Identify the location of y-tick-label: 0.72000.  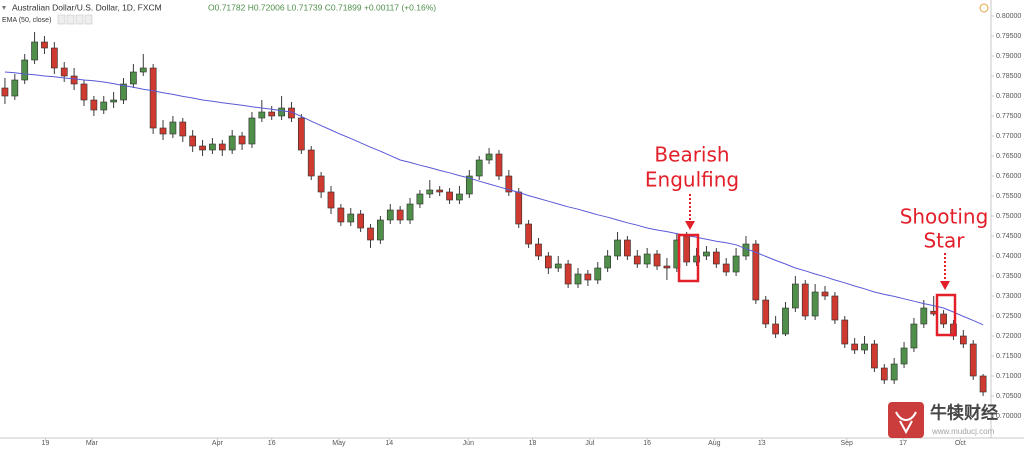
(1008, 336).